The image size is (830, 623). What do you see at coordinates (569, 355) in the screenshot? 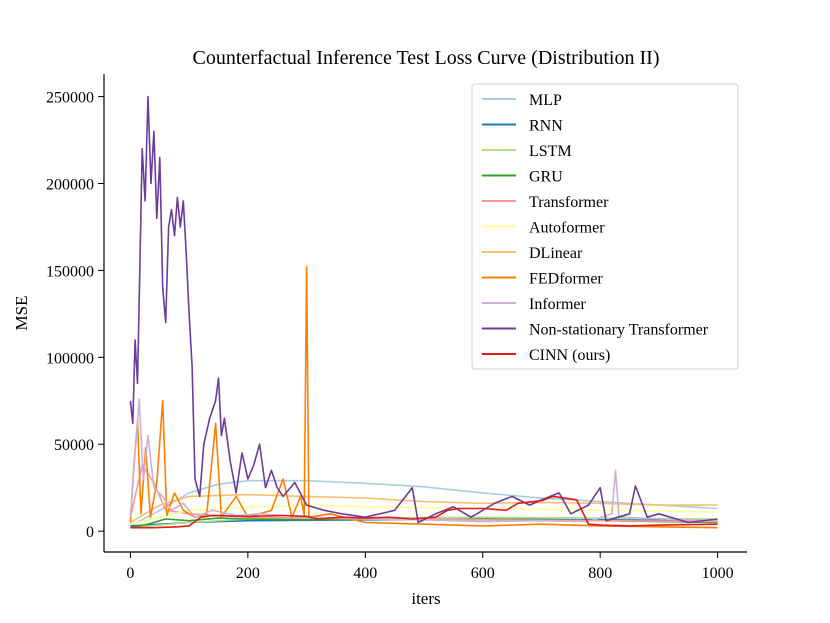
I see `legend-label-cinn-ours: CINN (ours)` at bounding box center [569, 355].